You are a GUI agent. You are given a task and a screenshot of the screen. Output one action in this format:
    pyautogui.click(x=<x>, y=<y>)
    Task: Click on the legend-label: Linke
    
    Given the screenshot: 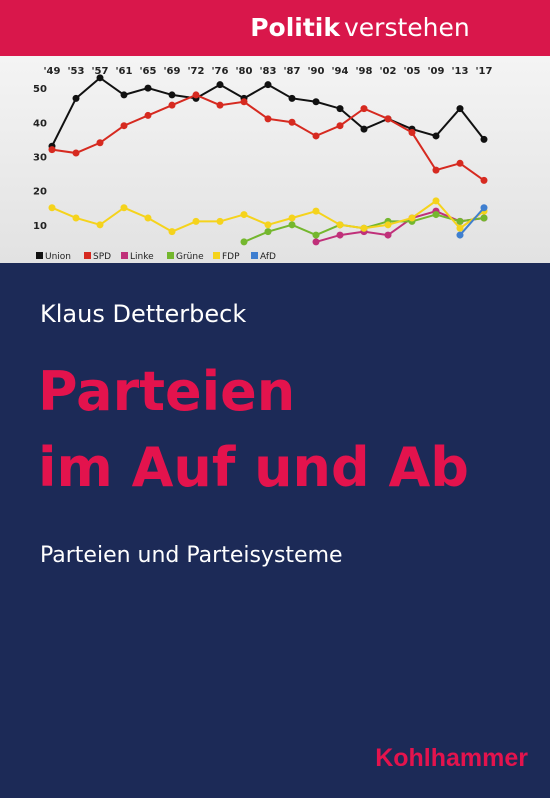 What is the action you would take?
    pyautogui.click(x=142, y=257)
    